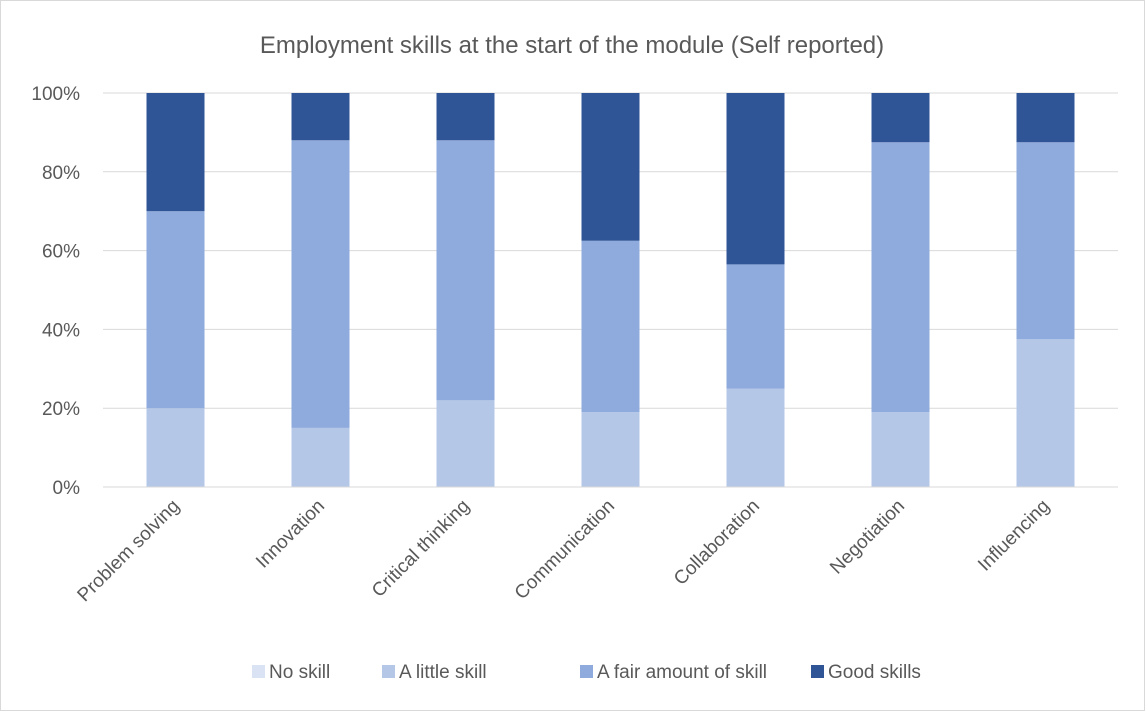 This screenshot has height=711, width=1145. Describe the element at coordinates (867, 537) in the screenshot. I see `x-tick-label: Negotiation` at that location.